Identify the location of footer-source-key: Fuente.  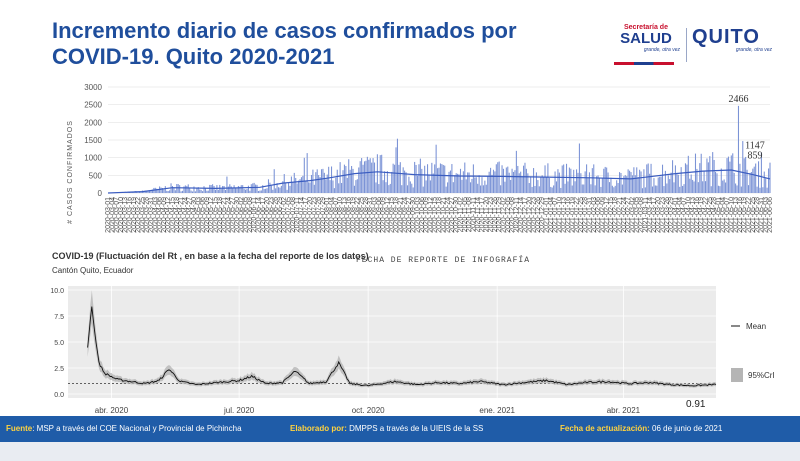
(19, 428).